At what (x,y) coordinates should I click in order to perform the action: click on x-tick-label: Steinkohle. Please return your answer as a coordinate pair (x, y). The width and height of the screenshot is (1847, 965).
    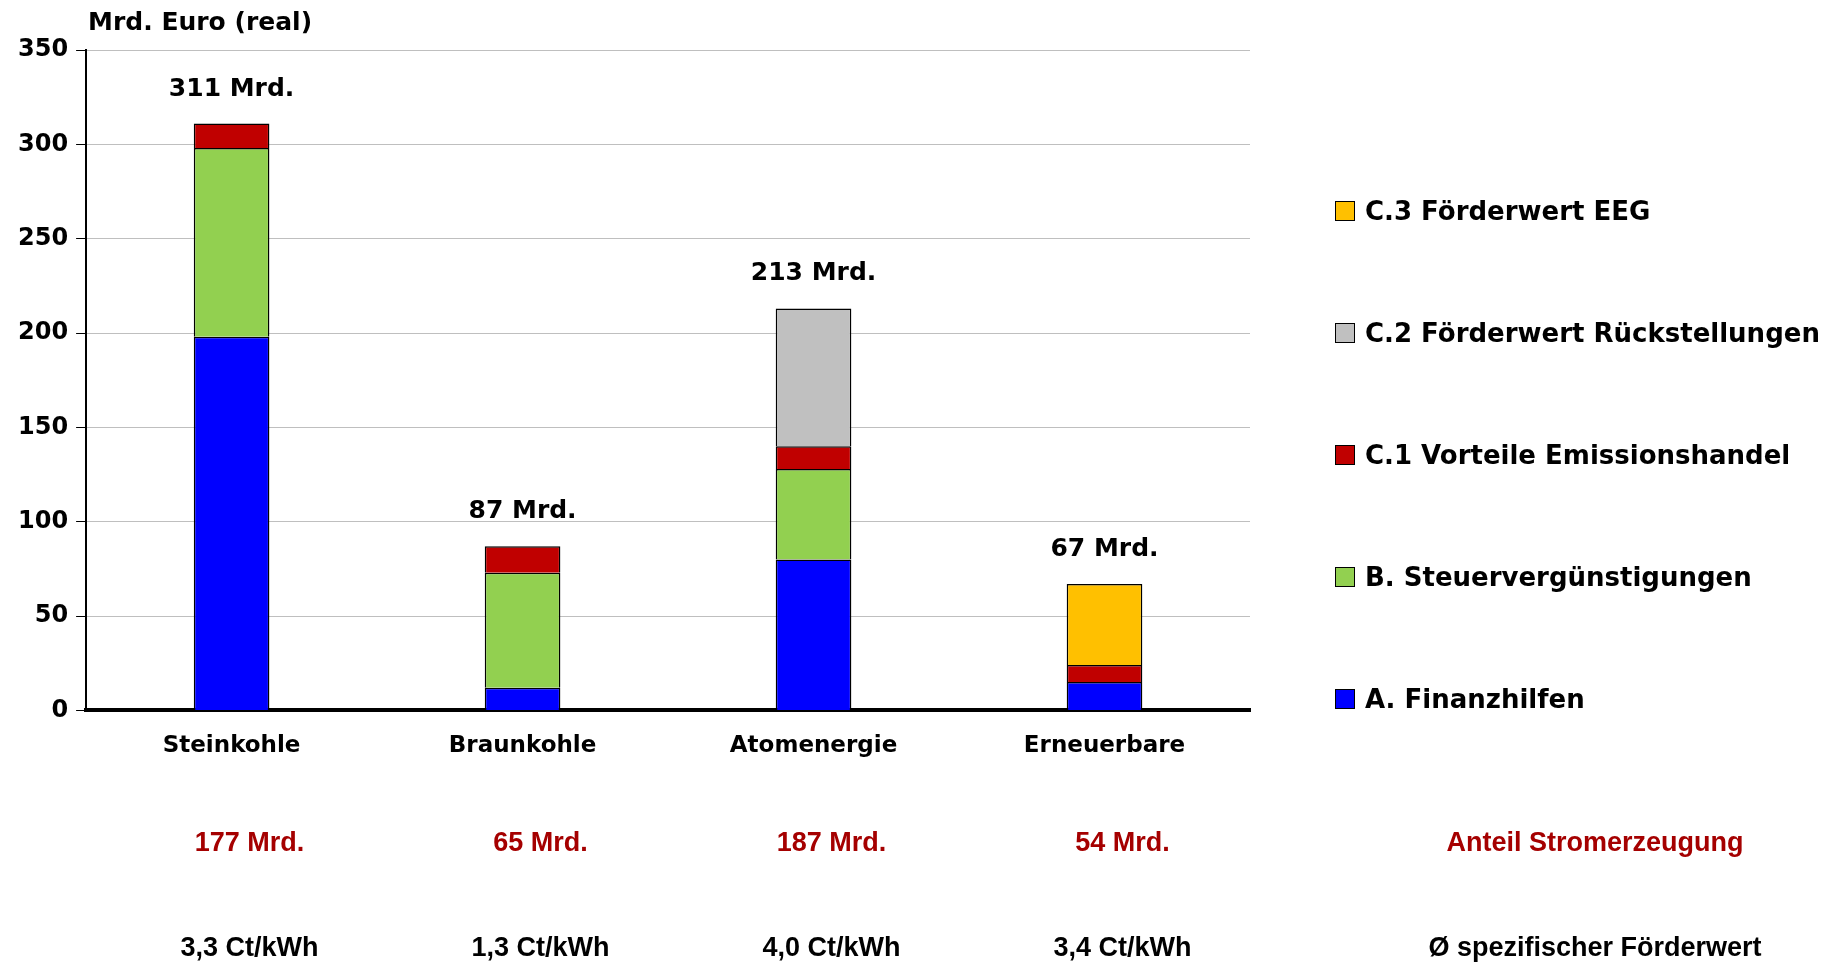
    Looking at the image, I should click on (231, 744).